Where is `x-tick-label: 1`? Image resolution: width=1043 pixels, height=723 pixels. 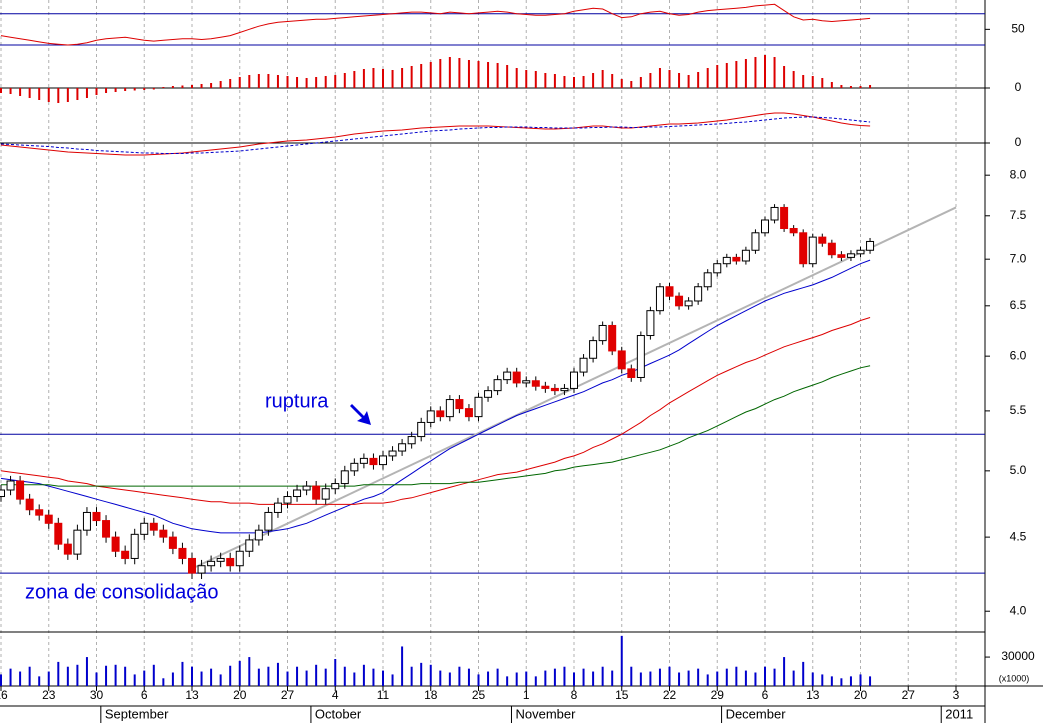
x-tick-label: 1 is located at coordinates (526, 695).